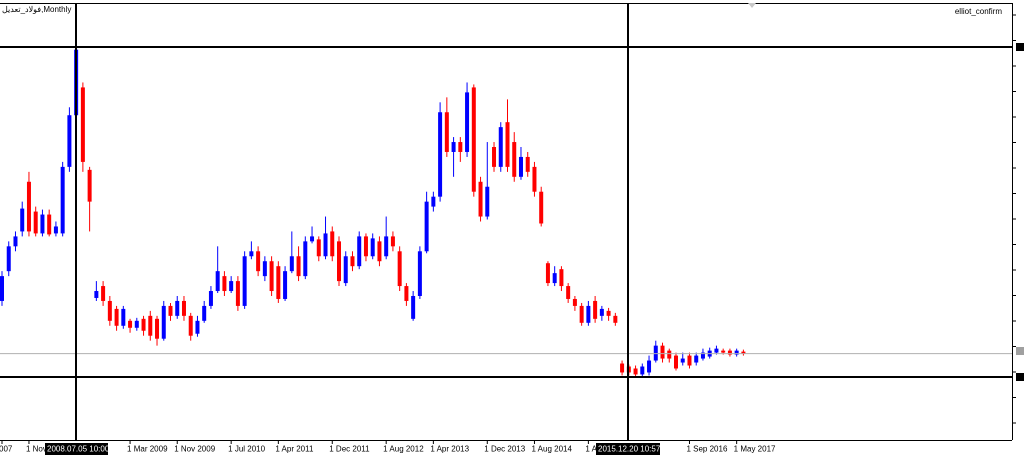  What do you see at coordinates (551, 449) in the screenshot?
I see `time-label: 1 Aug 2014` at bounding box center [551, 449].